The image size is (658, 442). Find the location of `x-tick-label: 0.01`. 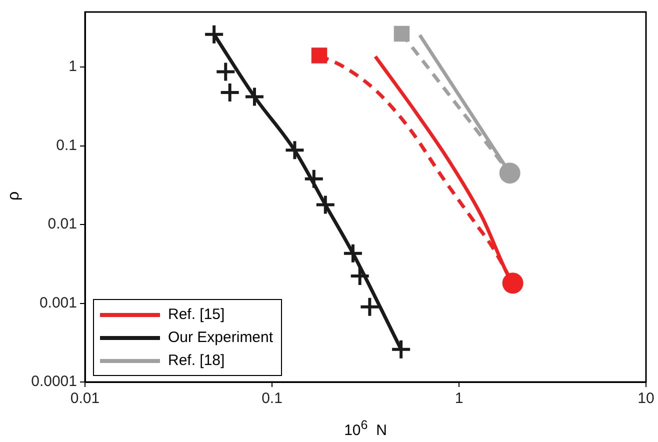

x-tick-label: 0.01 is located at coordinates (85, 399).